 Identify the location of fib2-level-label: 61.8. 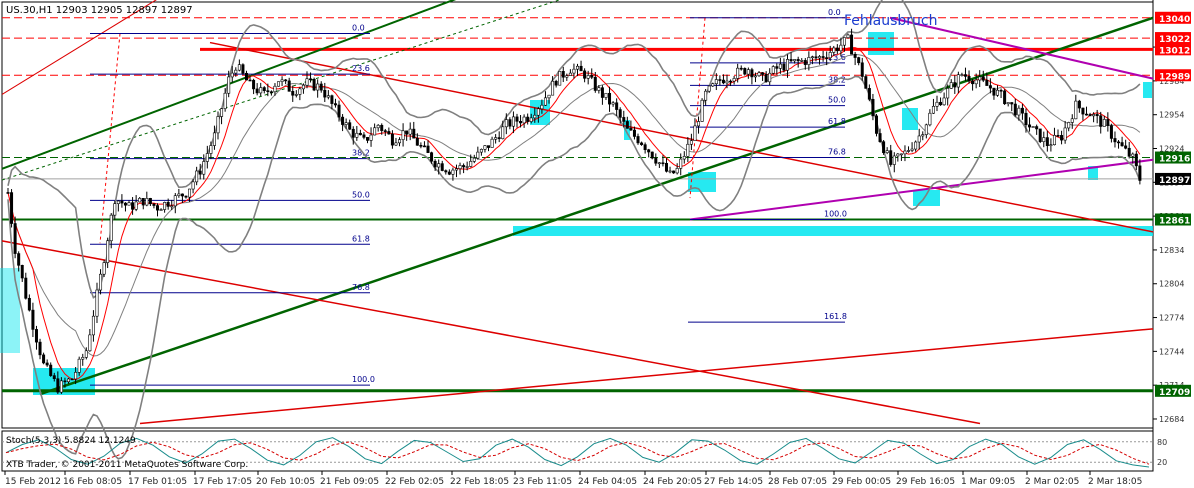
(837, 121).